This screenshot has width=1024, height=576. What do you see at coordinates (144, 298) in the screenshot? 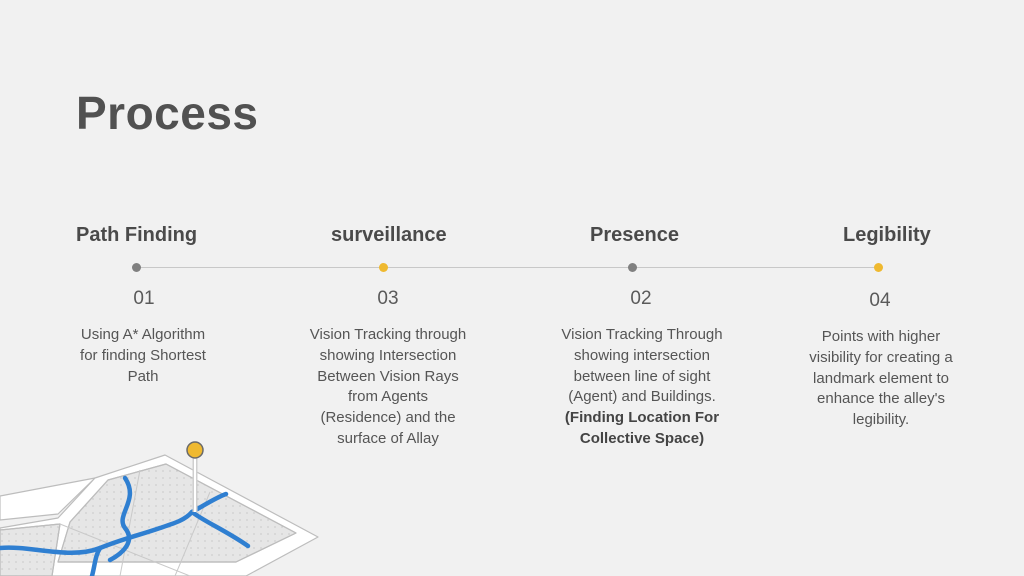
I see `step-number-1: 01` at bounding box center [144, 298].